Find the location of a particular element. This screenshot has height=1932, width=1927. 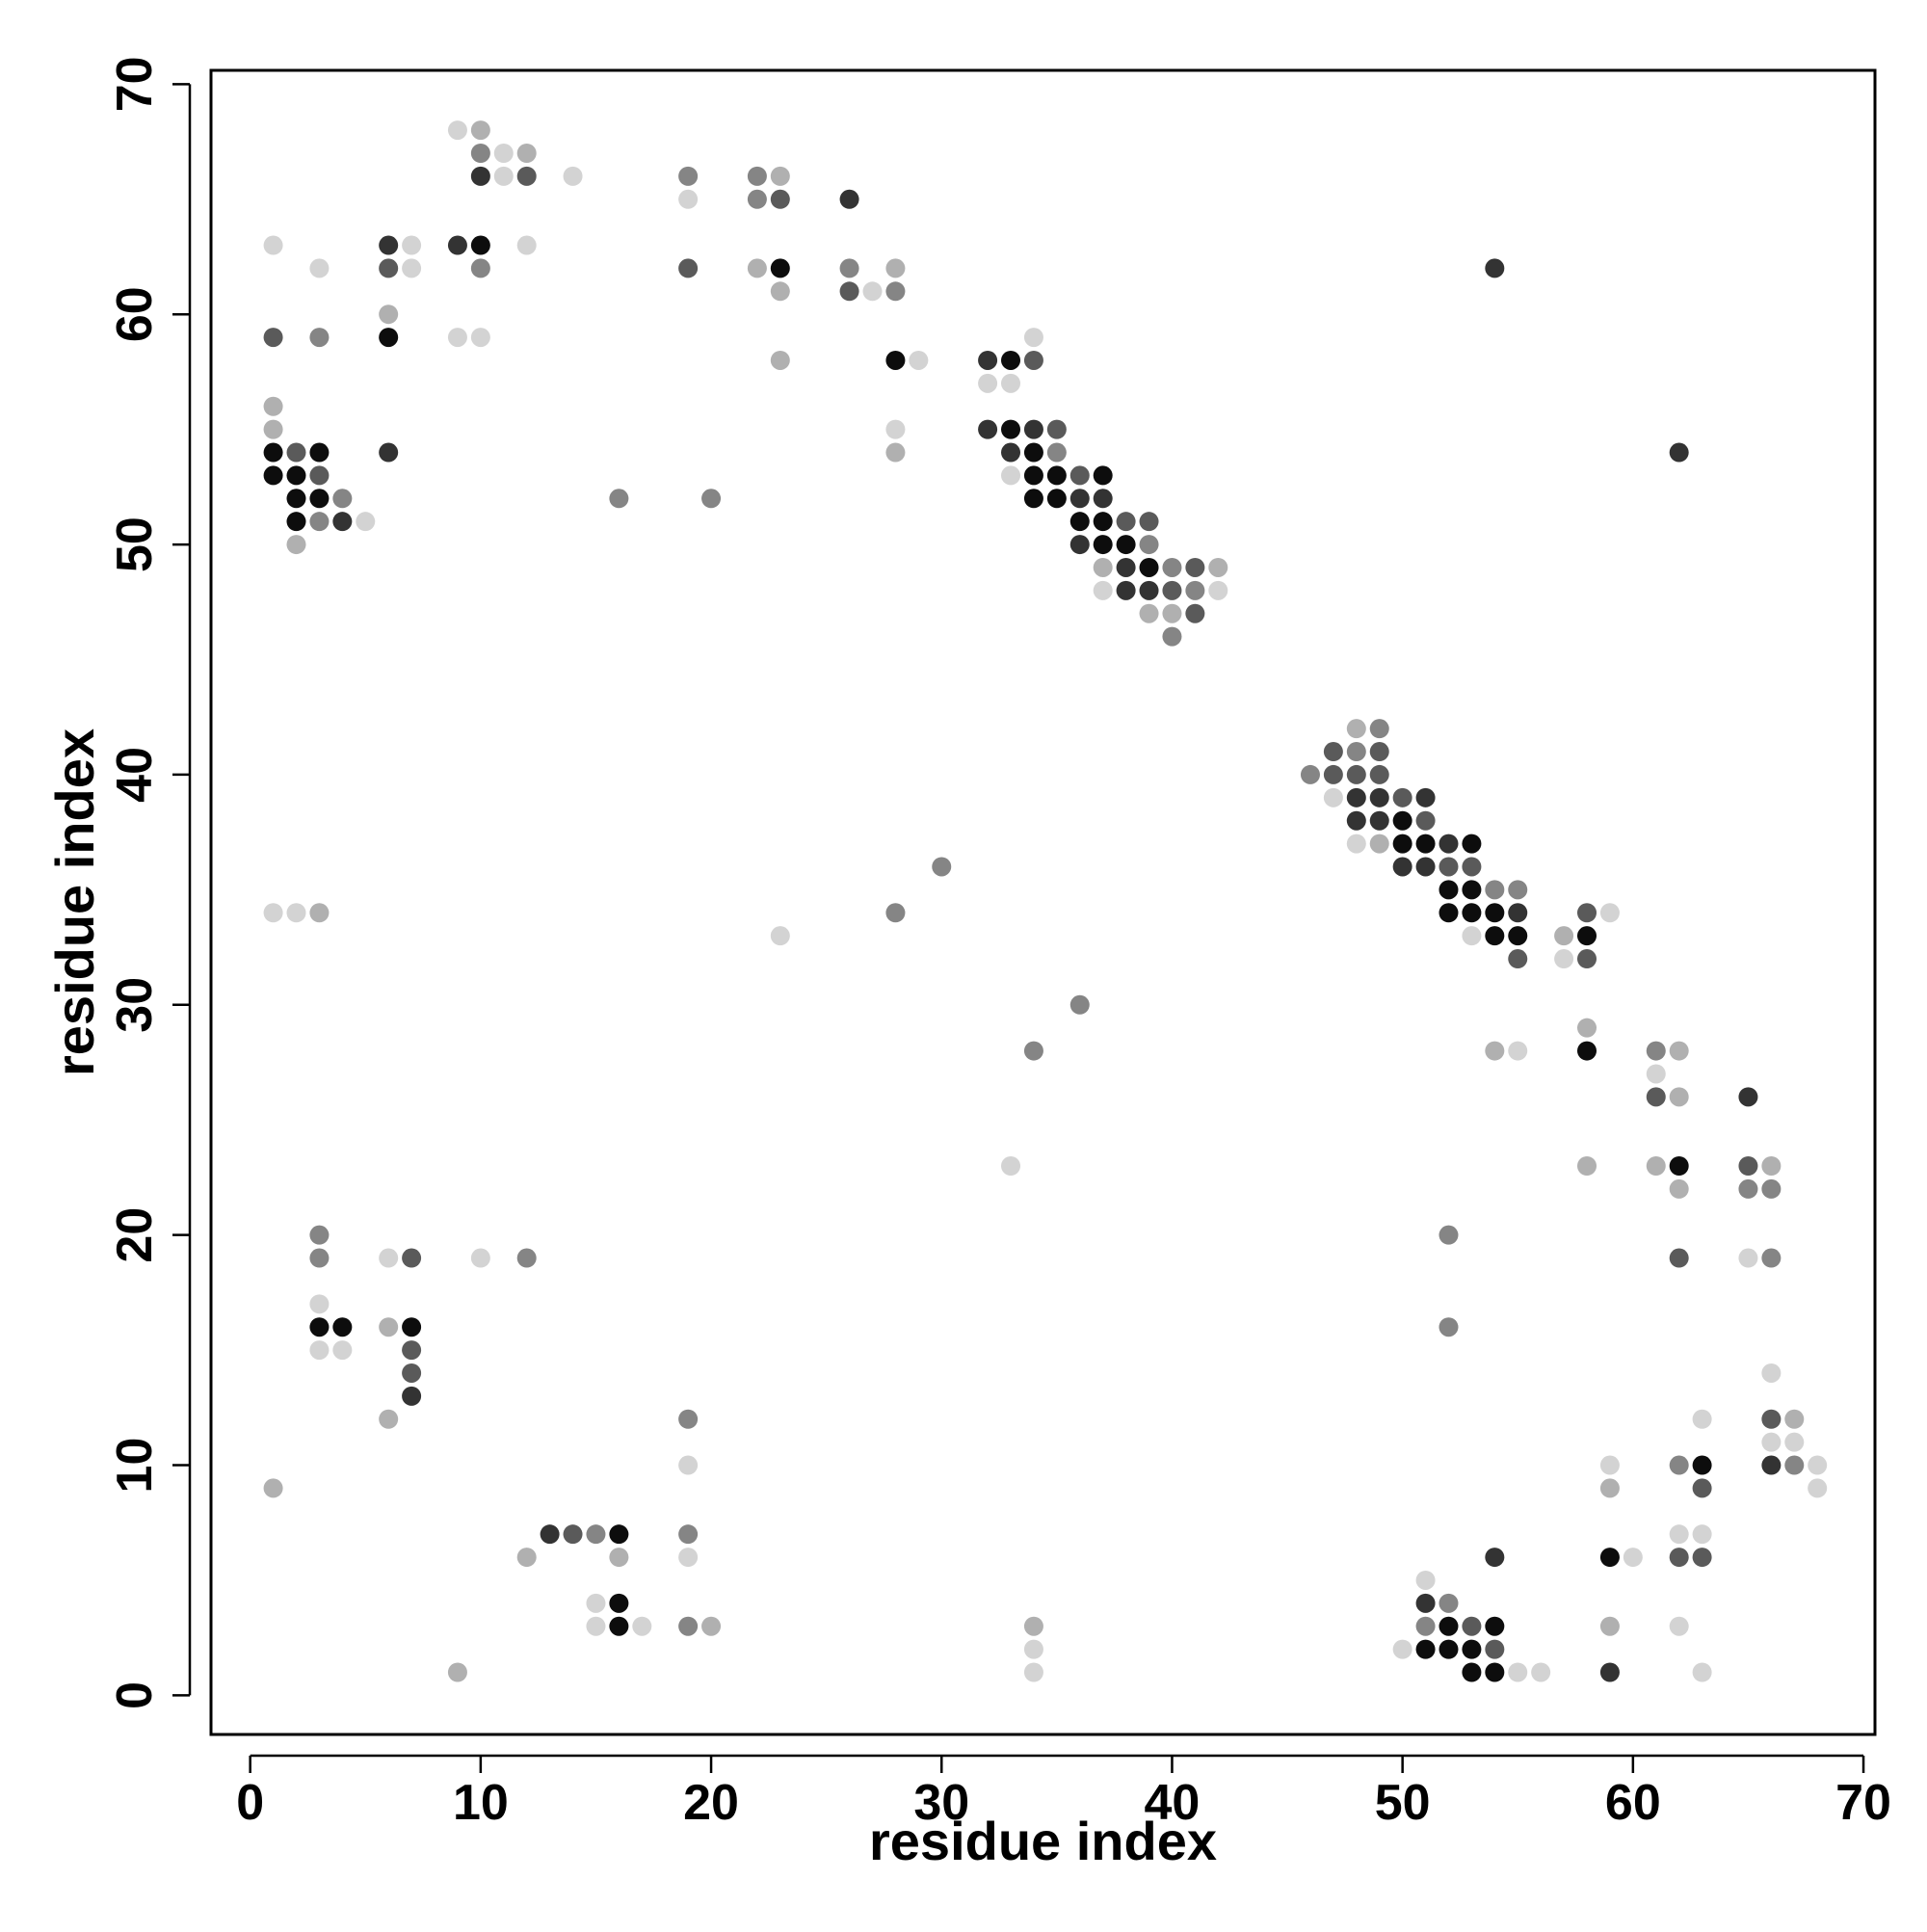

x-axis: 0 10 20 30 40 50 60 70 is located at coordinates (1063, 1792).